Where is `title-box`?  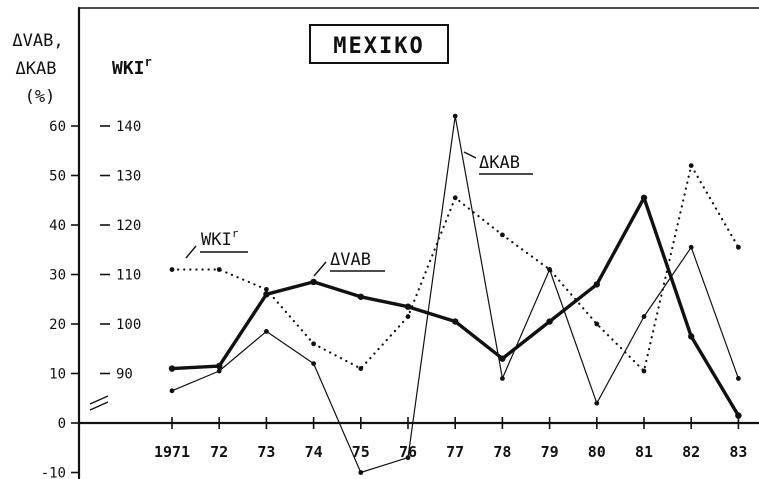 title-box is located at coordinates (379, 44).